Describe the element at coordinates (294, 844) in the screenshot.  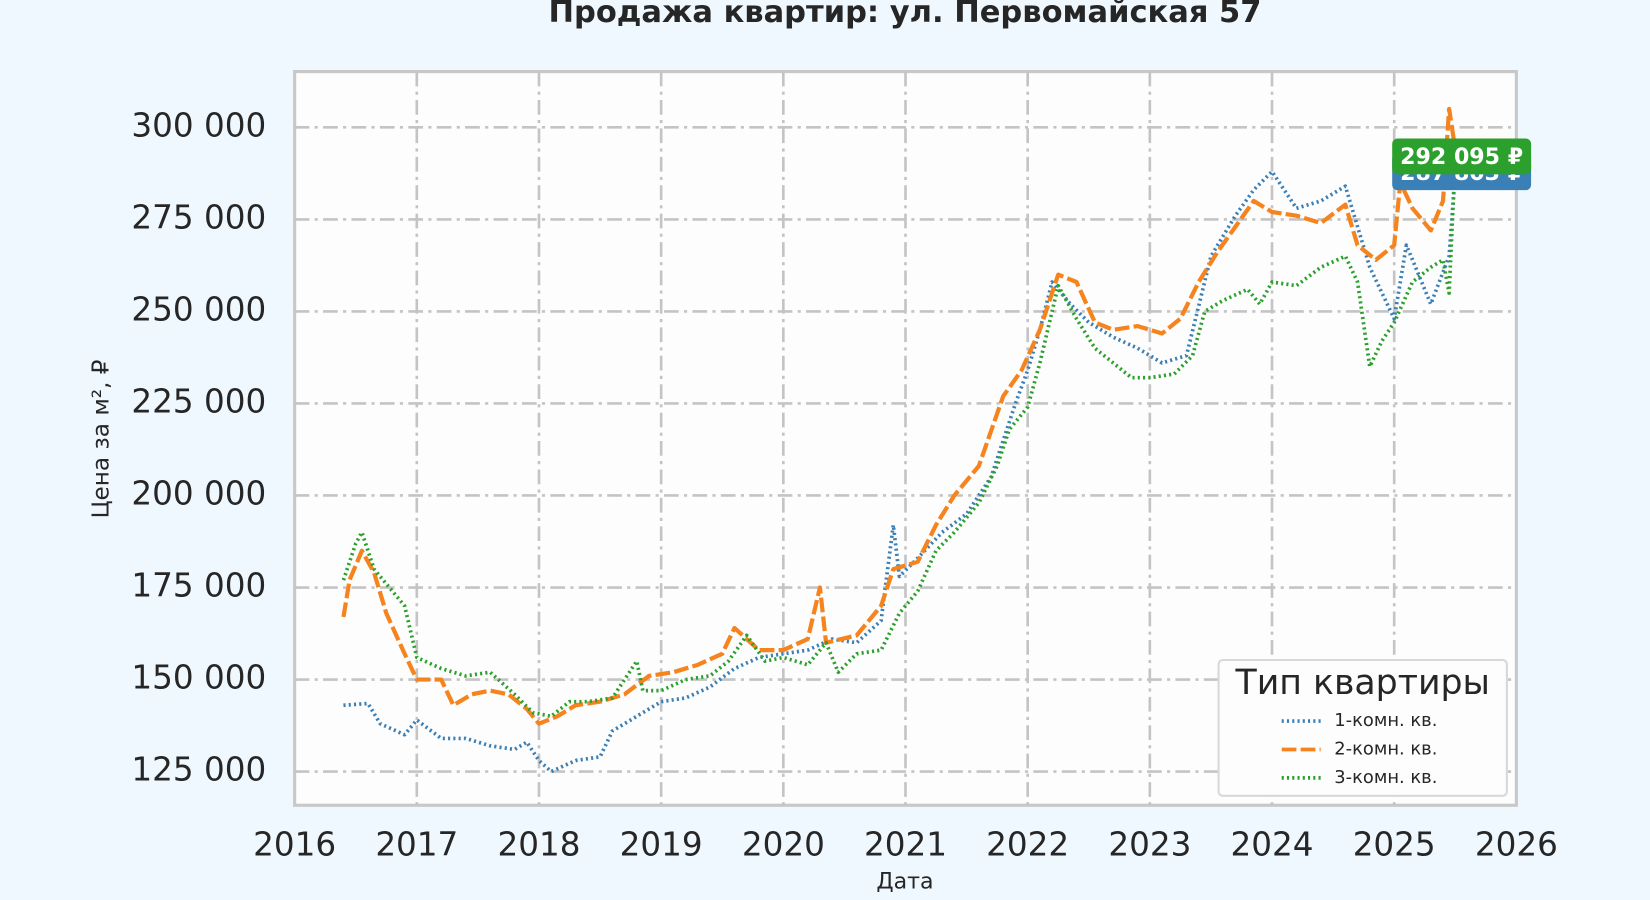
I see `x-tick-label: 2016` at that location.